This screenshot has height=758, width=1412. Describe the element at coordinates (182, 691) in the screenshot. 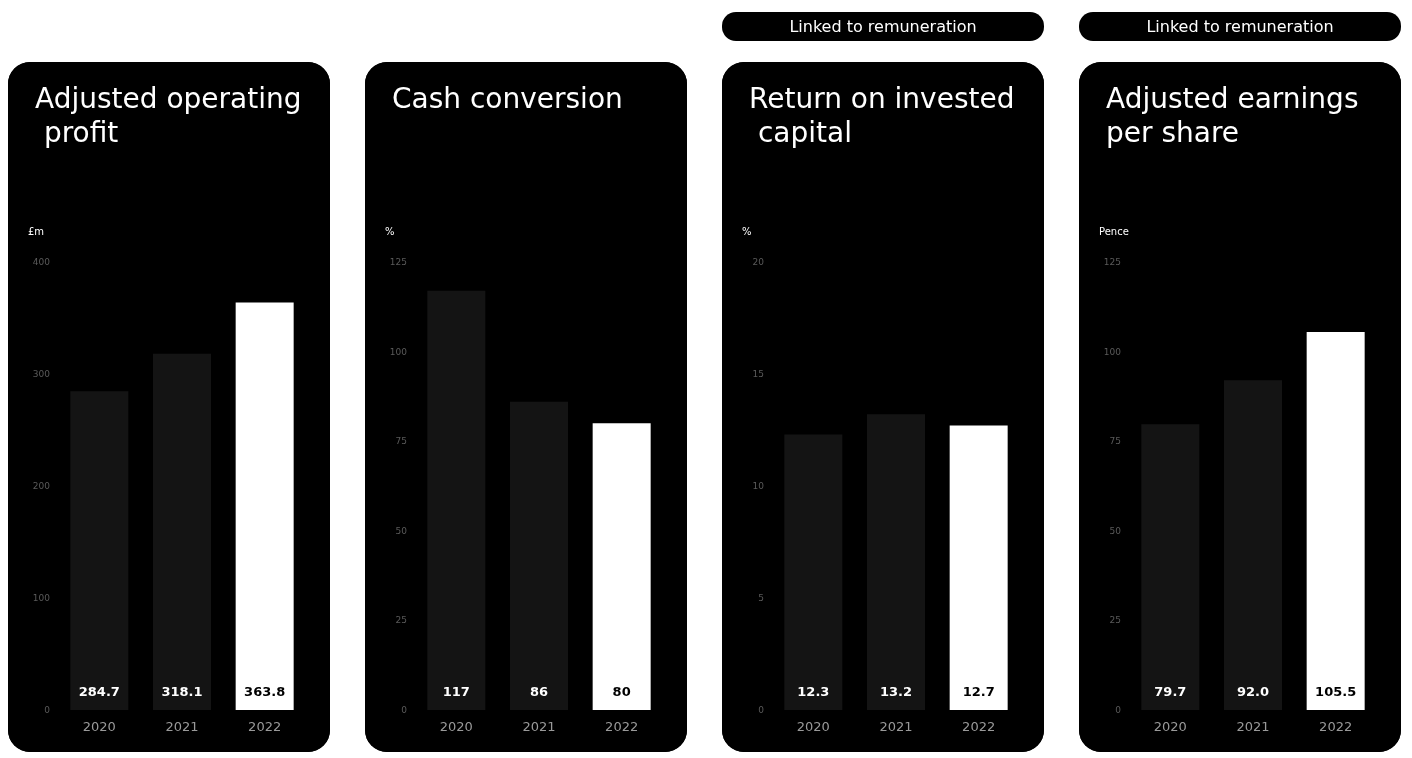

I see `data-label: 318.1` at that location.